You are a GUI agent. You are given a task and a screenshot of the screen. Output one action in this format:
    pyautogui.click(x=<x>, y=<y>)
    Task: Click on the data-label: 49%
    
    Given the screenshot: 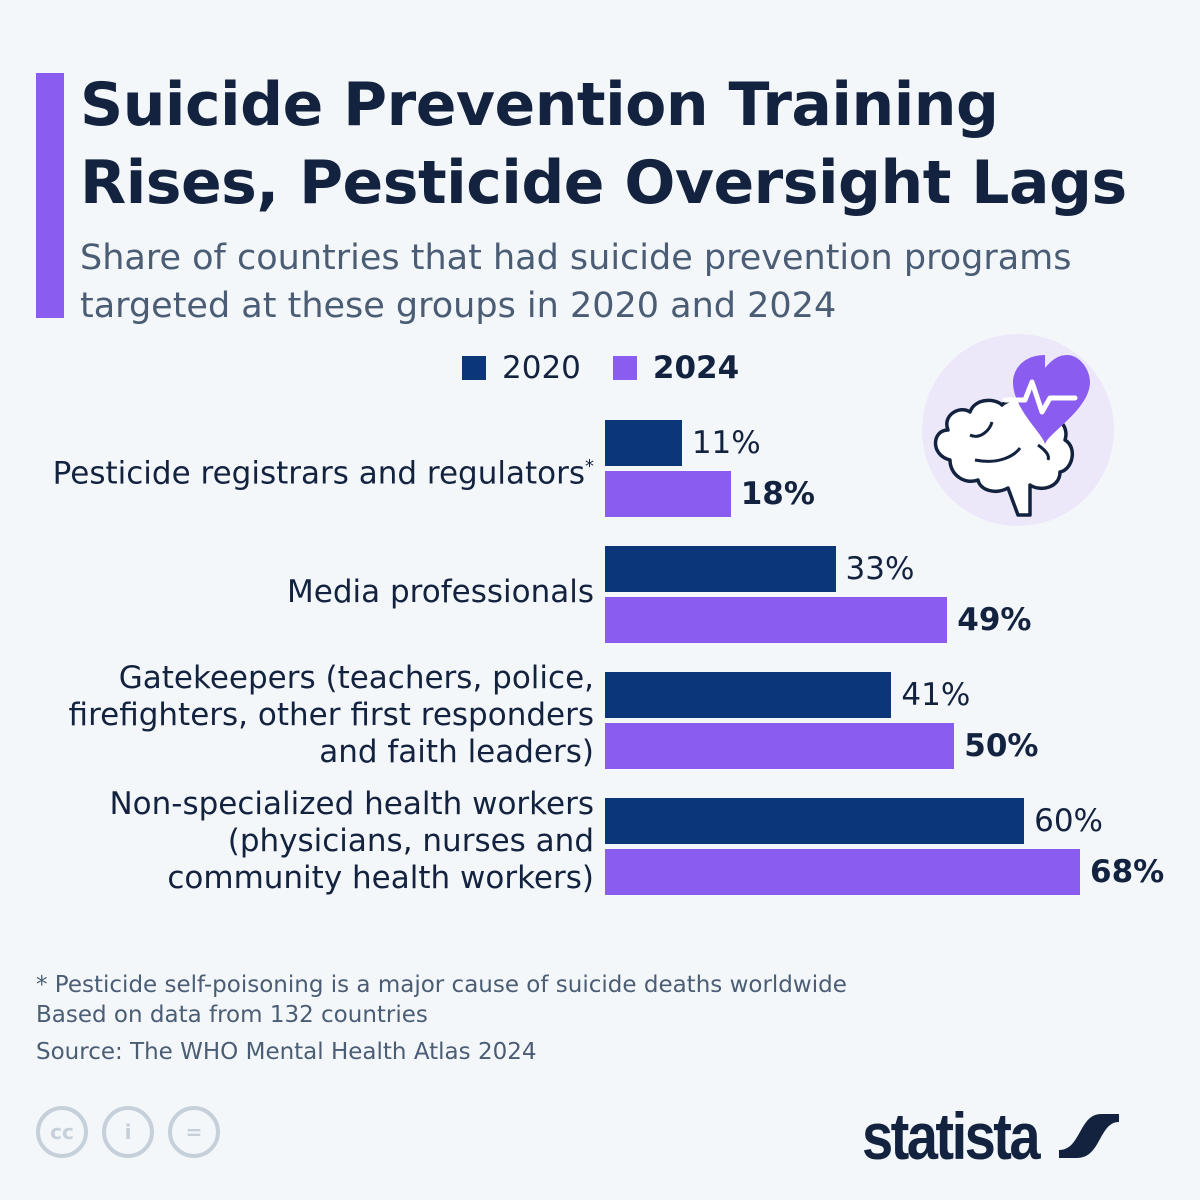 What is the action you would take?
    pyautogui.click(x=994, y=620)
    